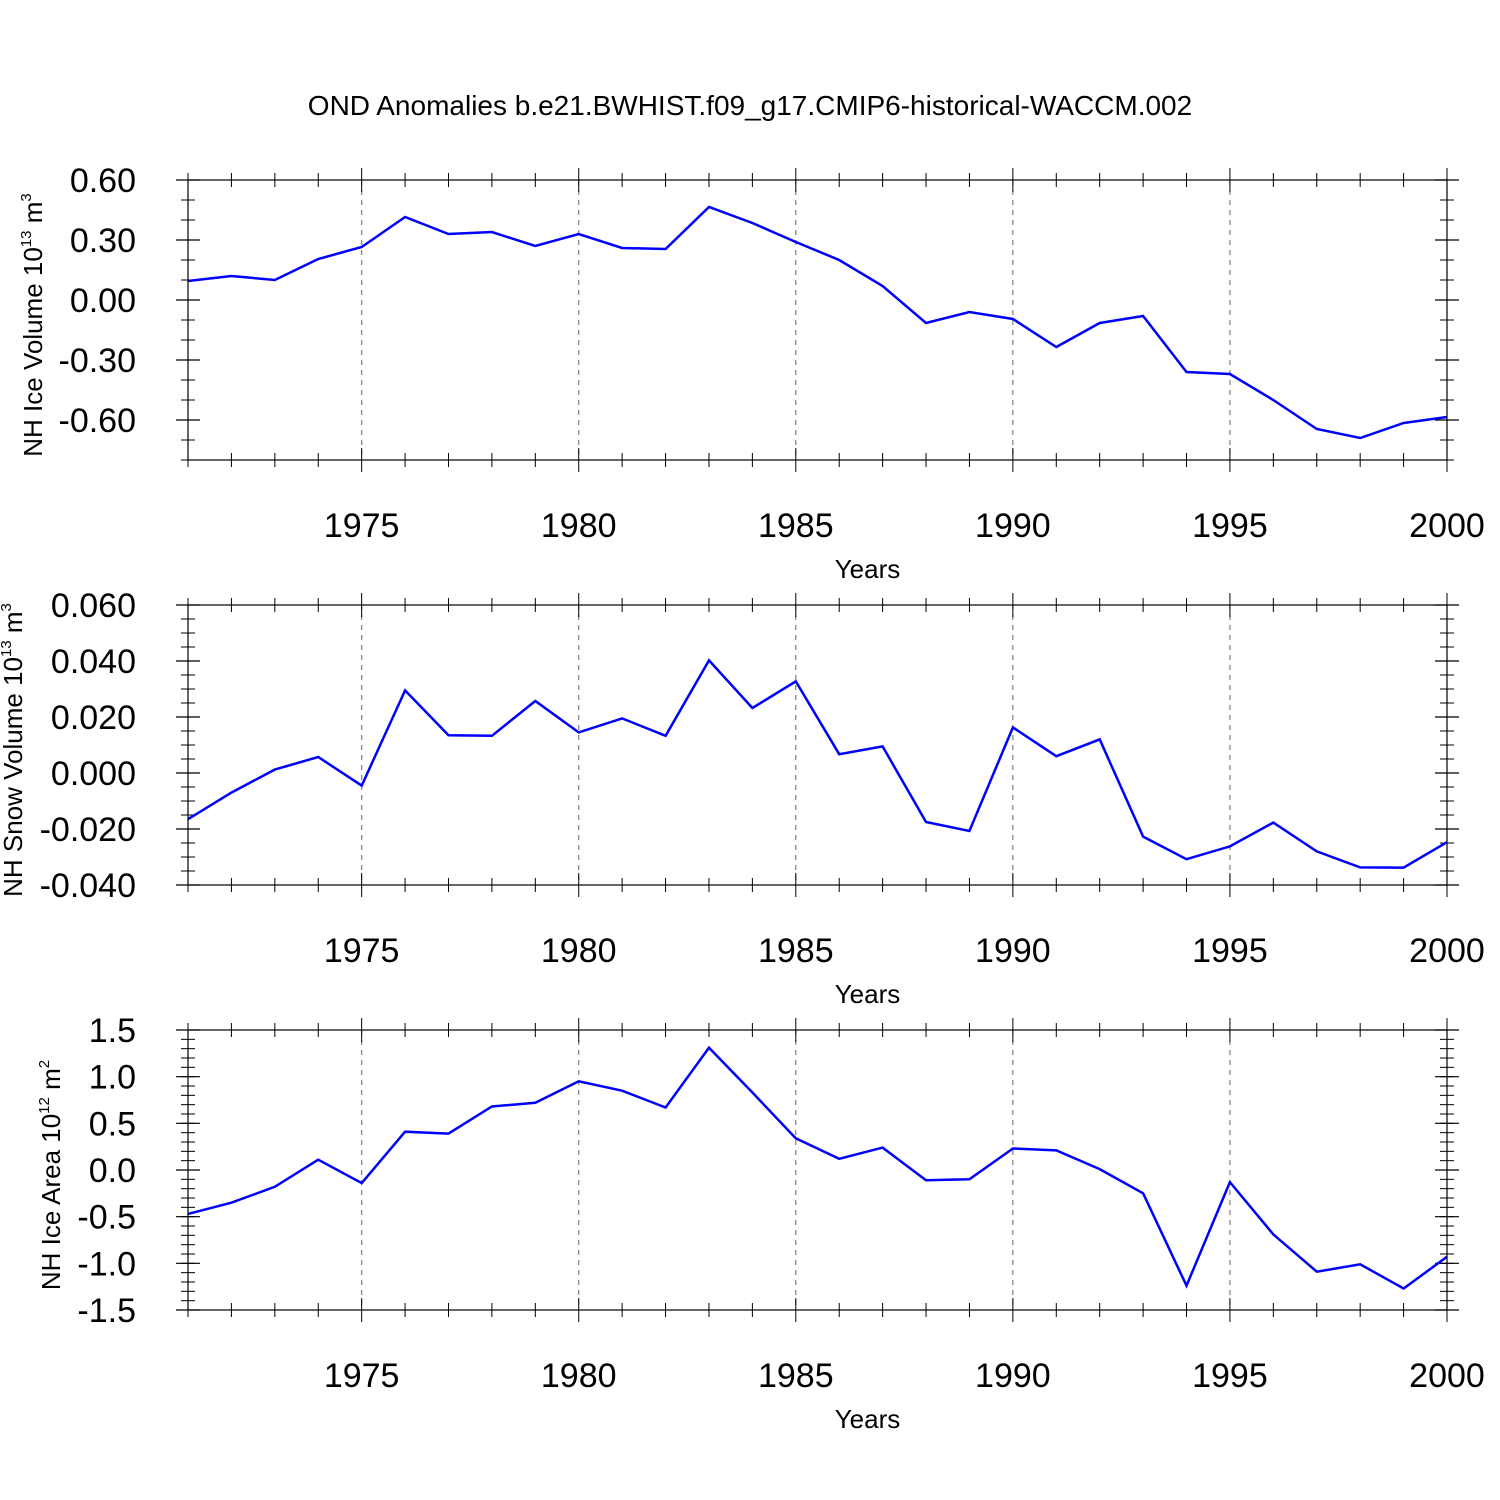  Describe the element at coordinates (33, 352) in the screenshot. I see `y-axis-label-text: NH Ice Volume 10` at that location.